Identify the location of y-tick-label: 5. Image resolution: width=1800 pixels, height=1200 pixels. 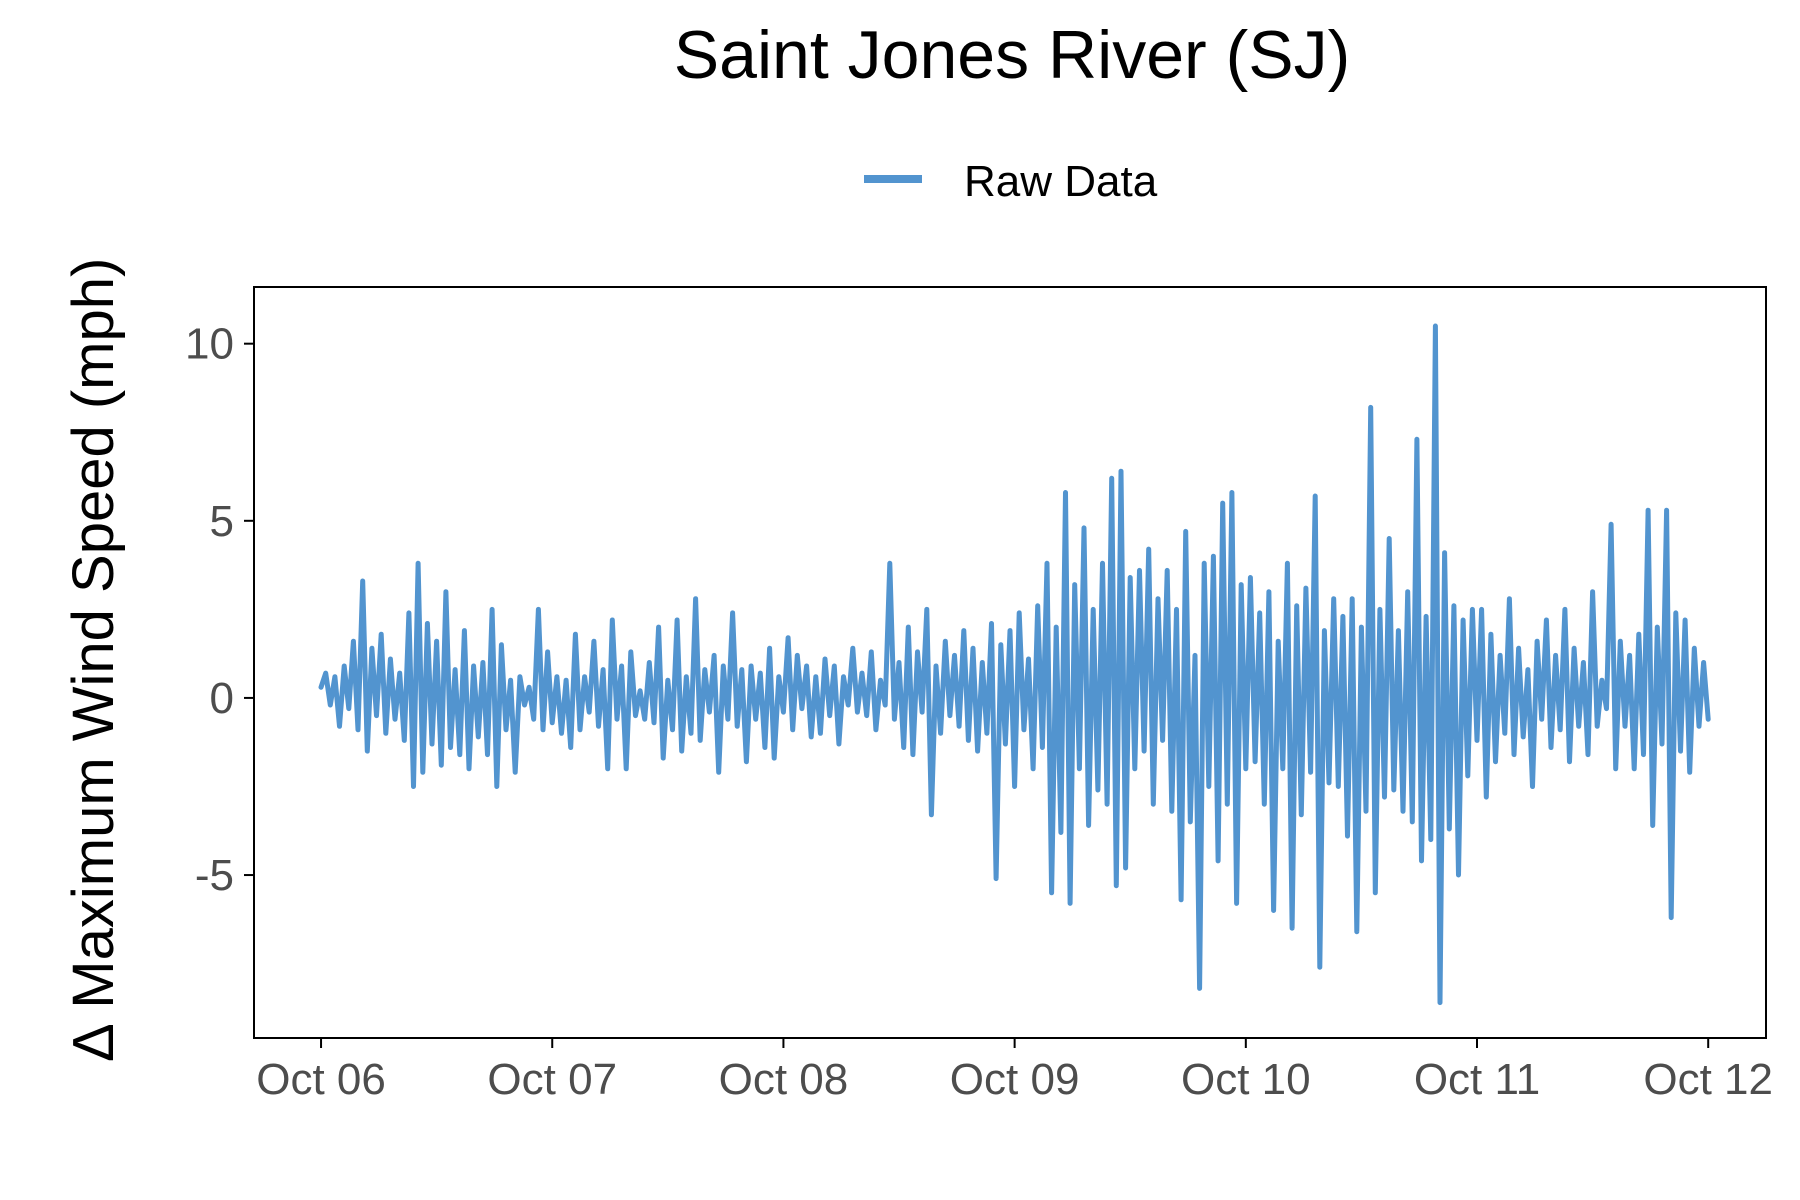
(222, 521).